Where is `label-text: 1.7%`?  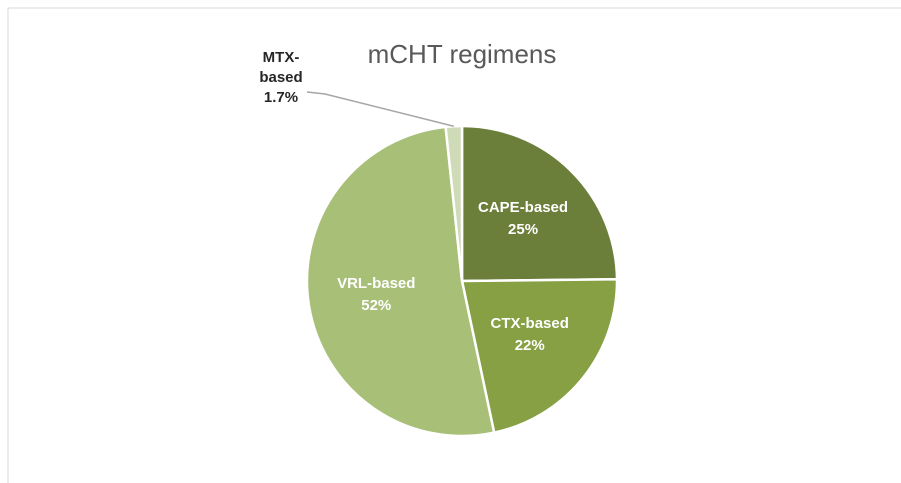
label-text: 1.7% is located at coordinates (281, 97).